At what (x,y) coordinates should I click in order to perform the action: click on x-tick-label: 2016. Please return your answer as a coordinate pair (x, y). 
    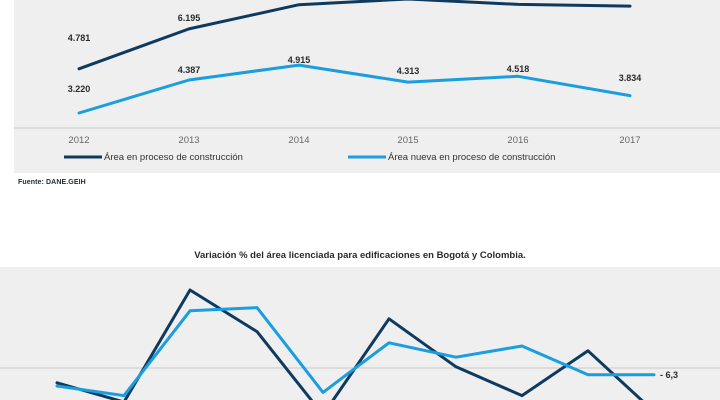
    Looking at the image, I should click on (517, 140).